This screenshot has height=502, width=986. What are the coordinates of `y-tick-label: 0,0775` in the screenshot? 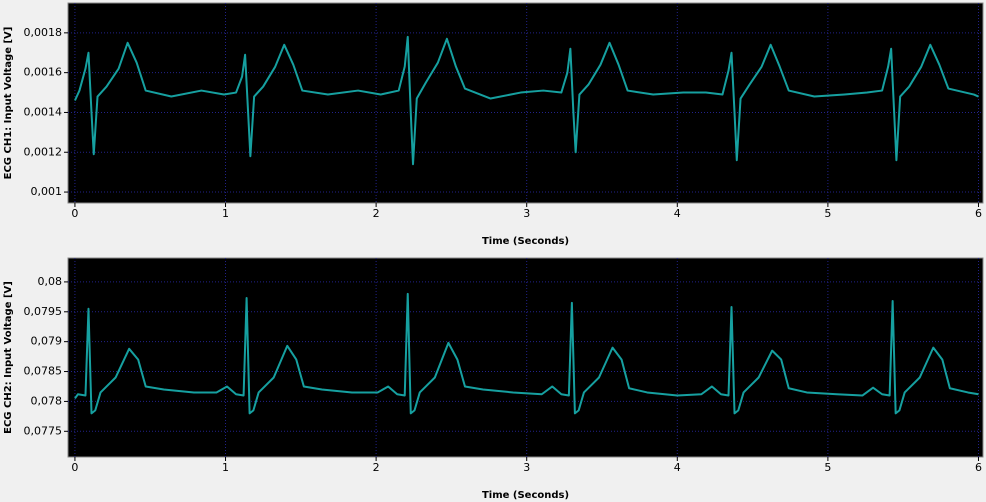 It's located at (43, 430).